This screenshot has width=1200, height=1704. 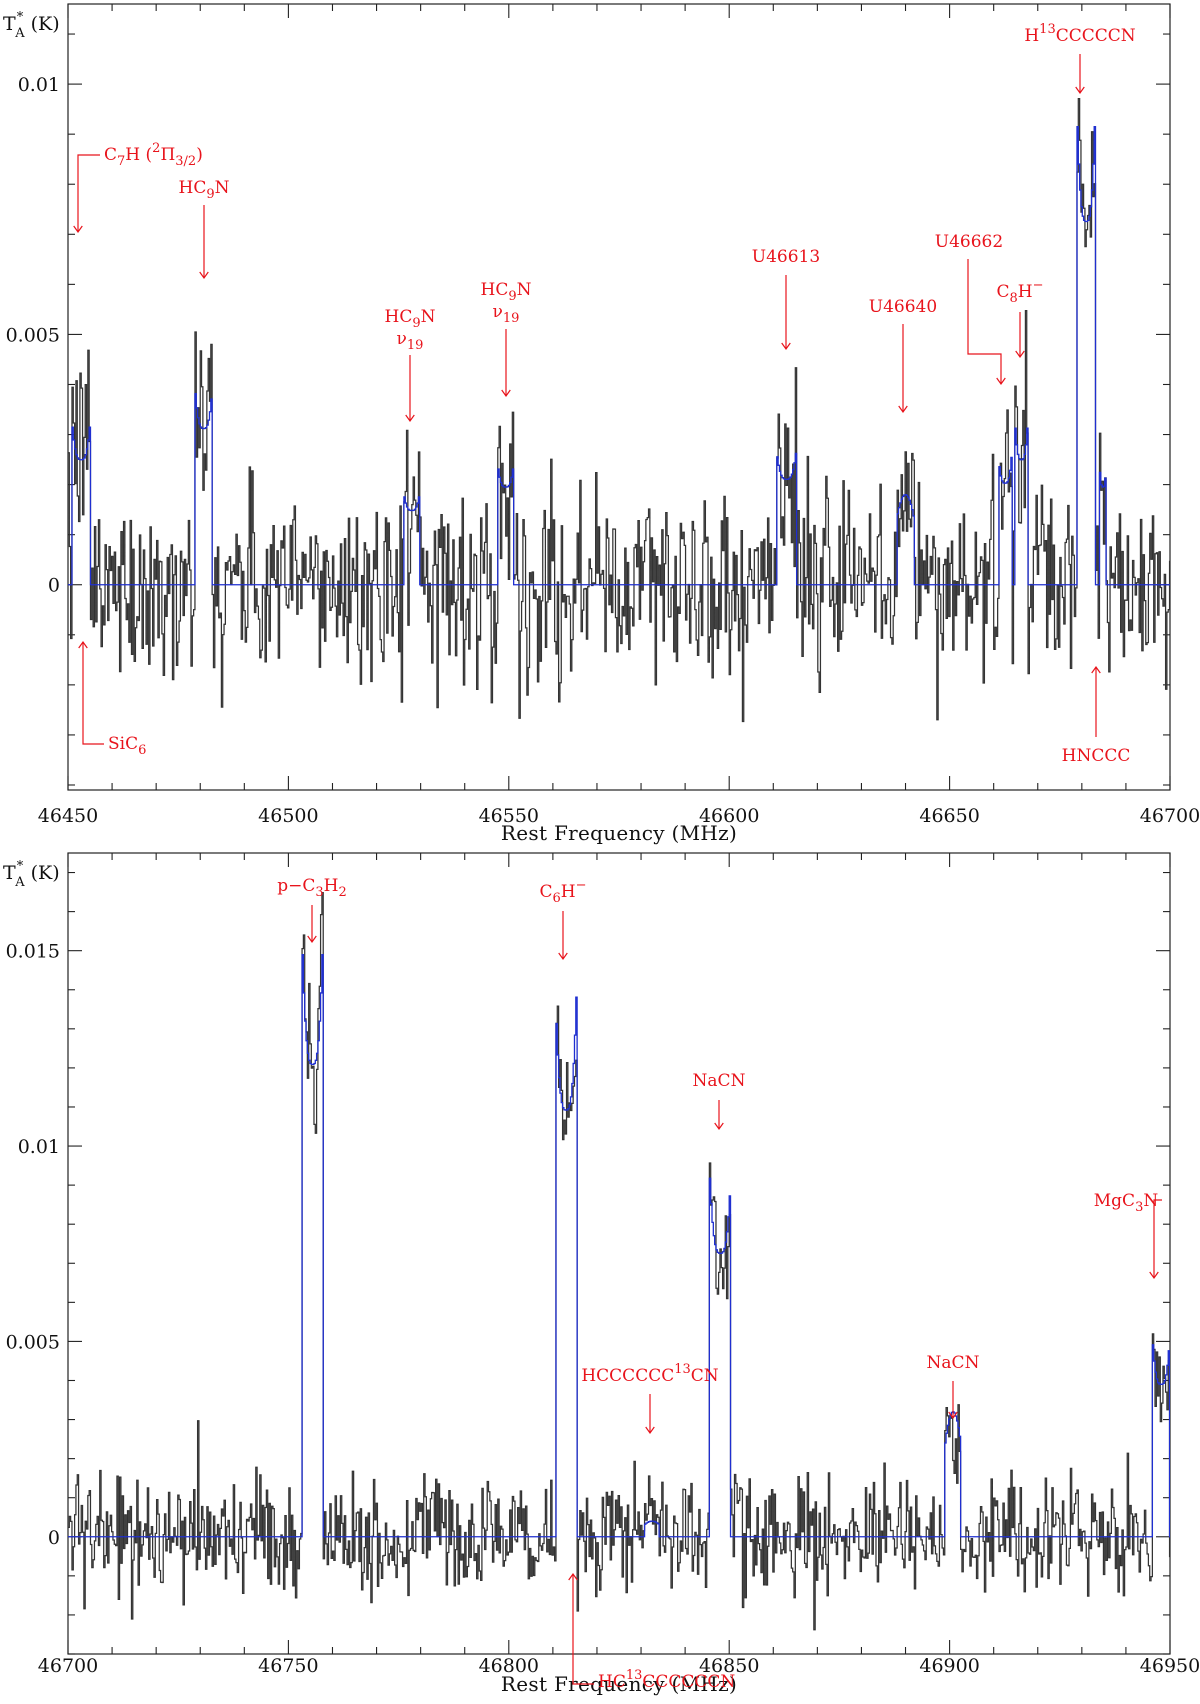 What do you see at coordinates (509, 1666) in the screenshot?
I see `x-tick-label: 46800` at bounding box center [509, 1666].